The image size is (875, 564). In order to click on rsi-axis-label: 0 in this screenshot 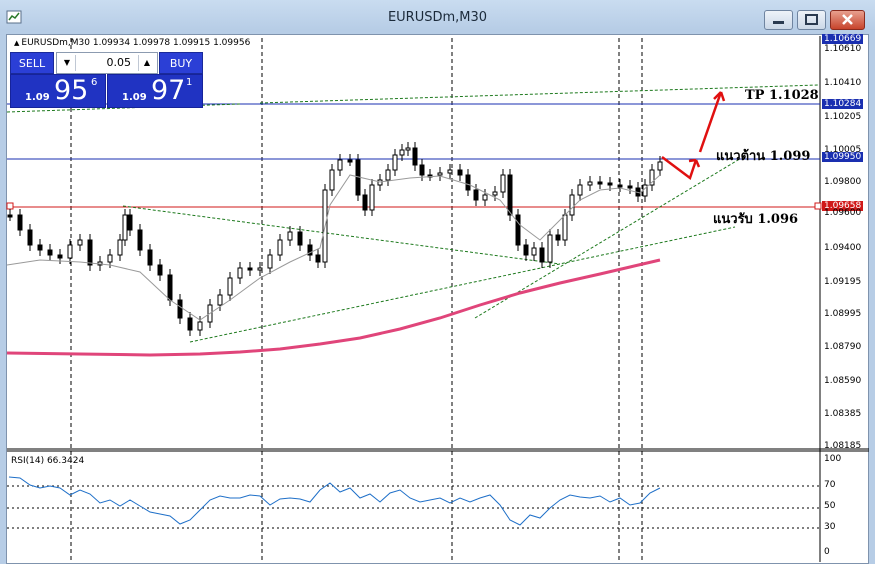, I will do `click(827, 552)`.